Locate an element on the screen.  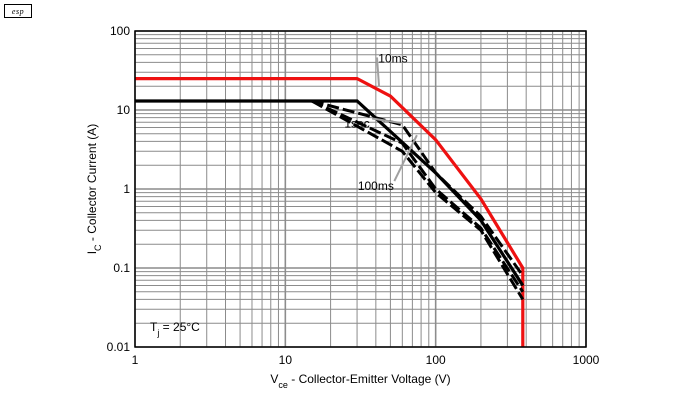
x-tick-label: 10 is located at coordinates (286, 360).